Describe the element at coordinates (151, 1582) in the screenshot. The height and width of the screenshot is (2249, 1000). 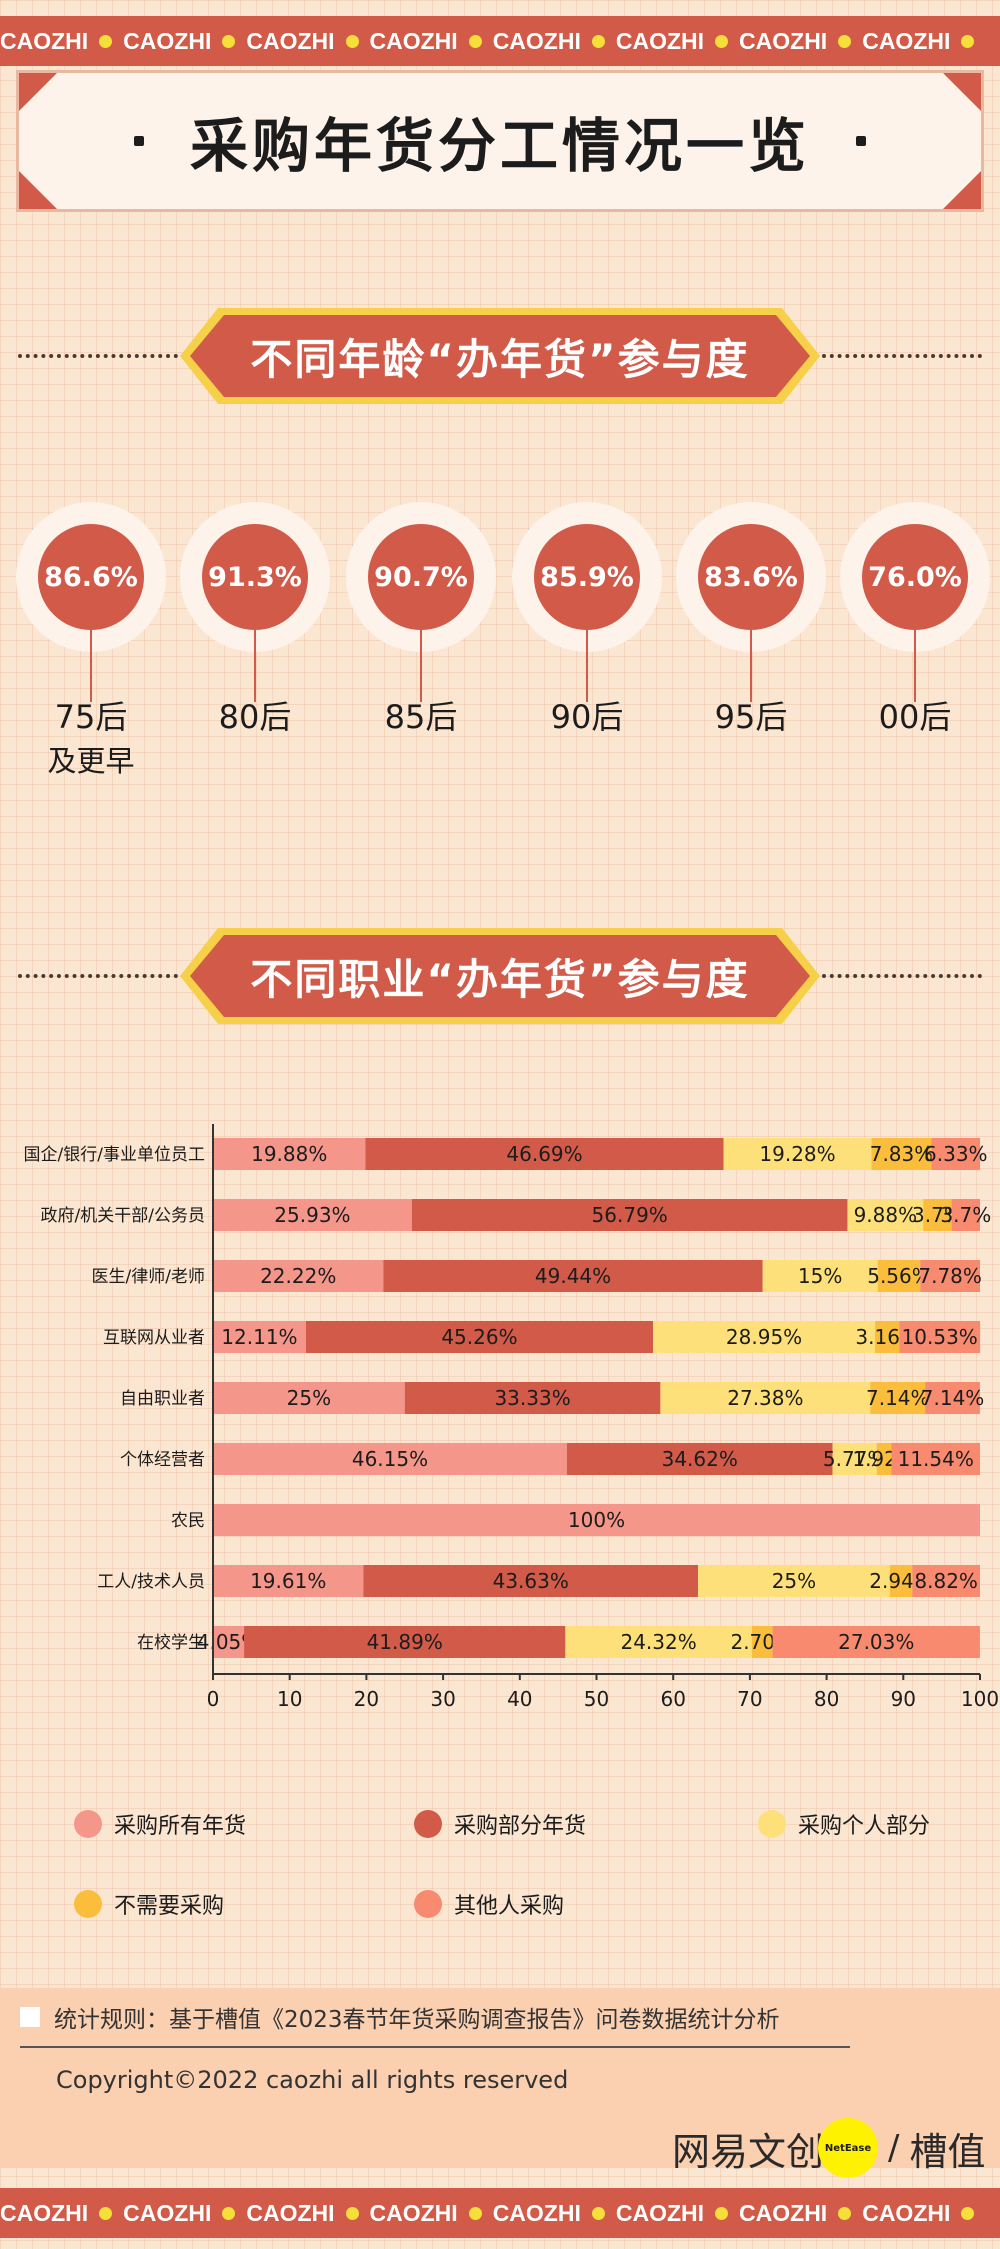
I see `category-label: 工人/技术人员` at that location.